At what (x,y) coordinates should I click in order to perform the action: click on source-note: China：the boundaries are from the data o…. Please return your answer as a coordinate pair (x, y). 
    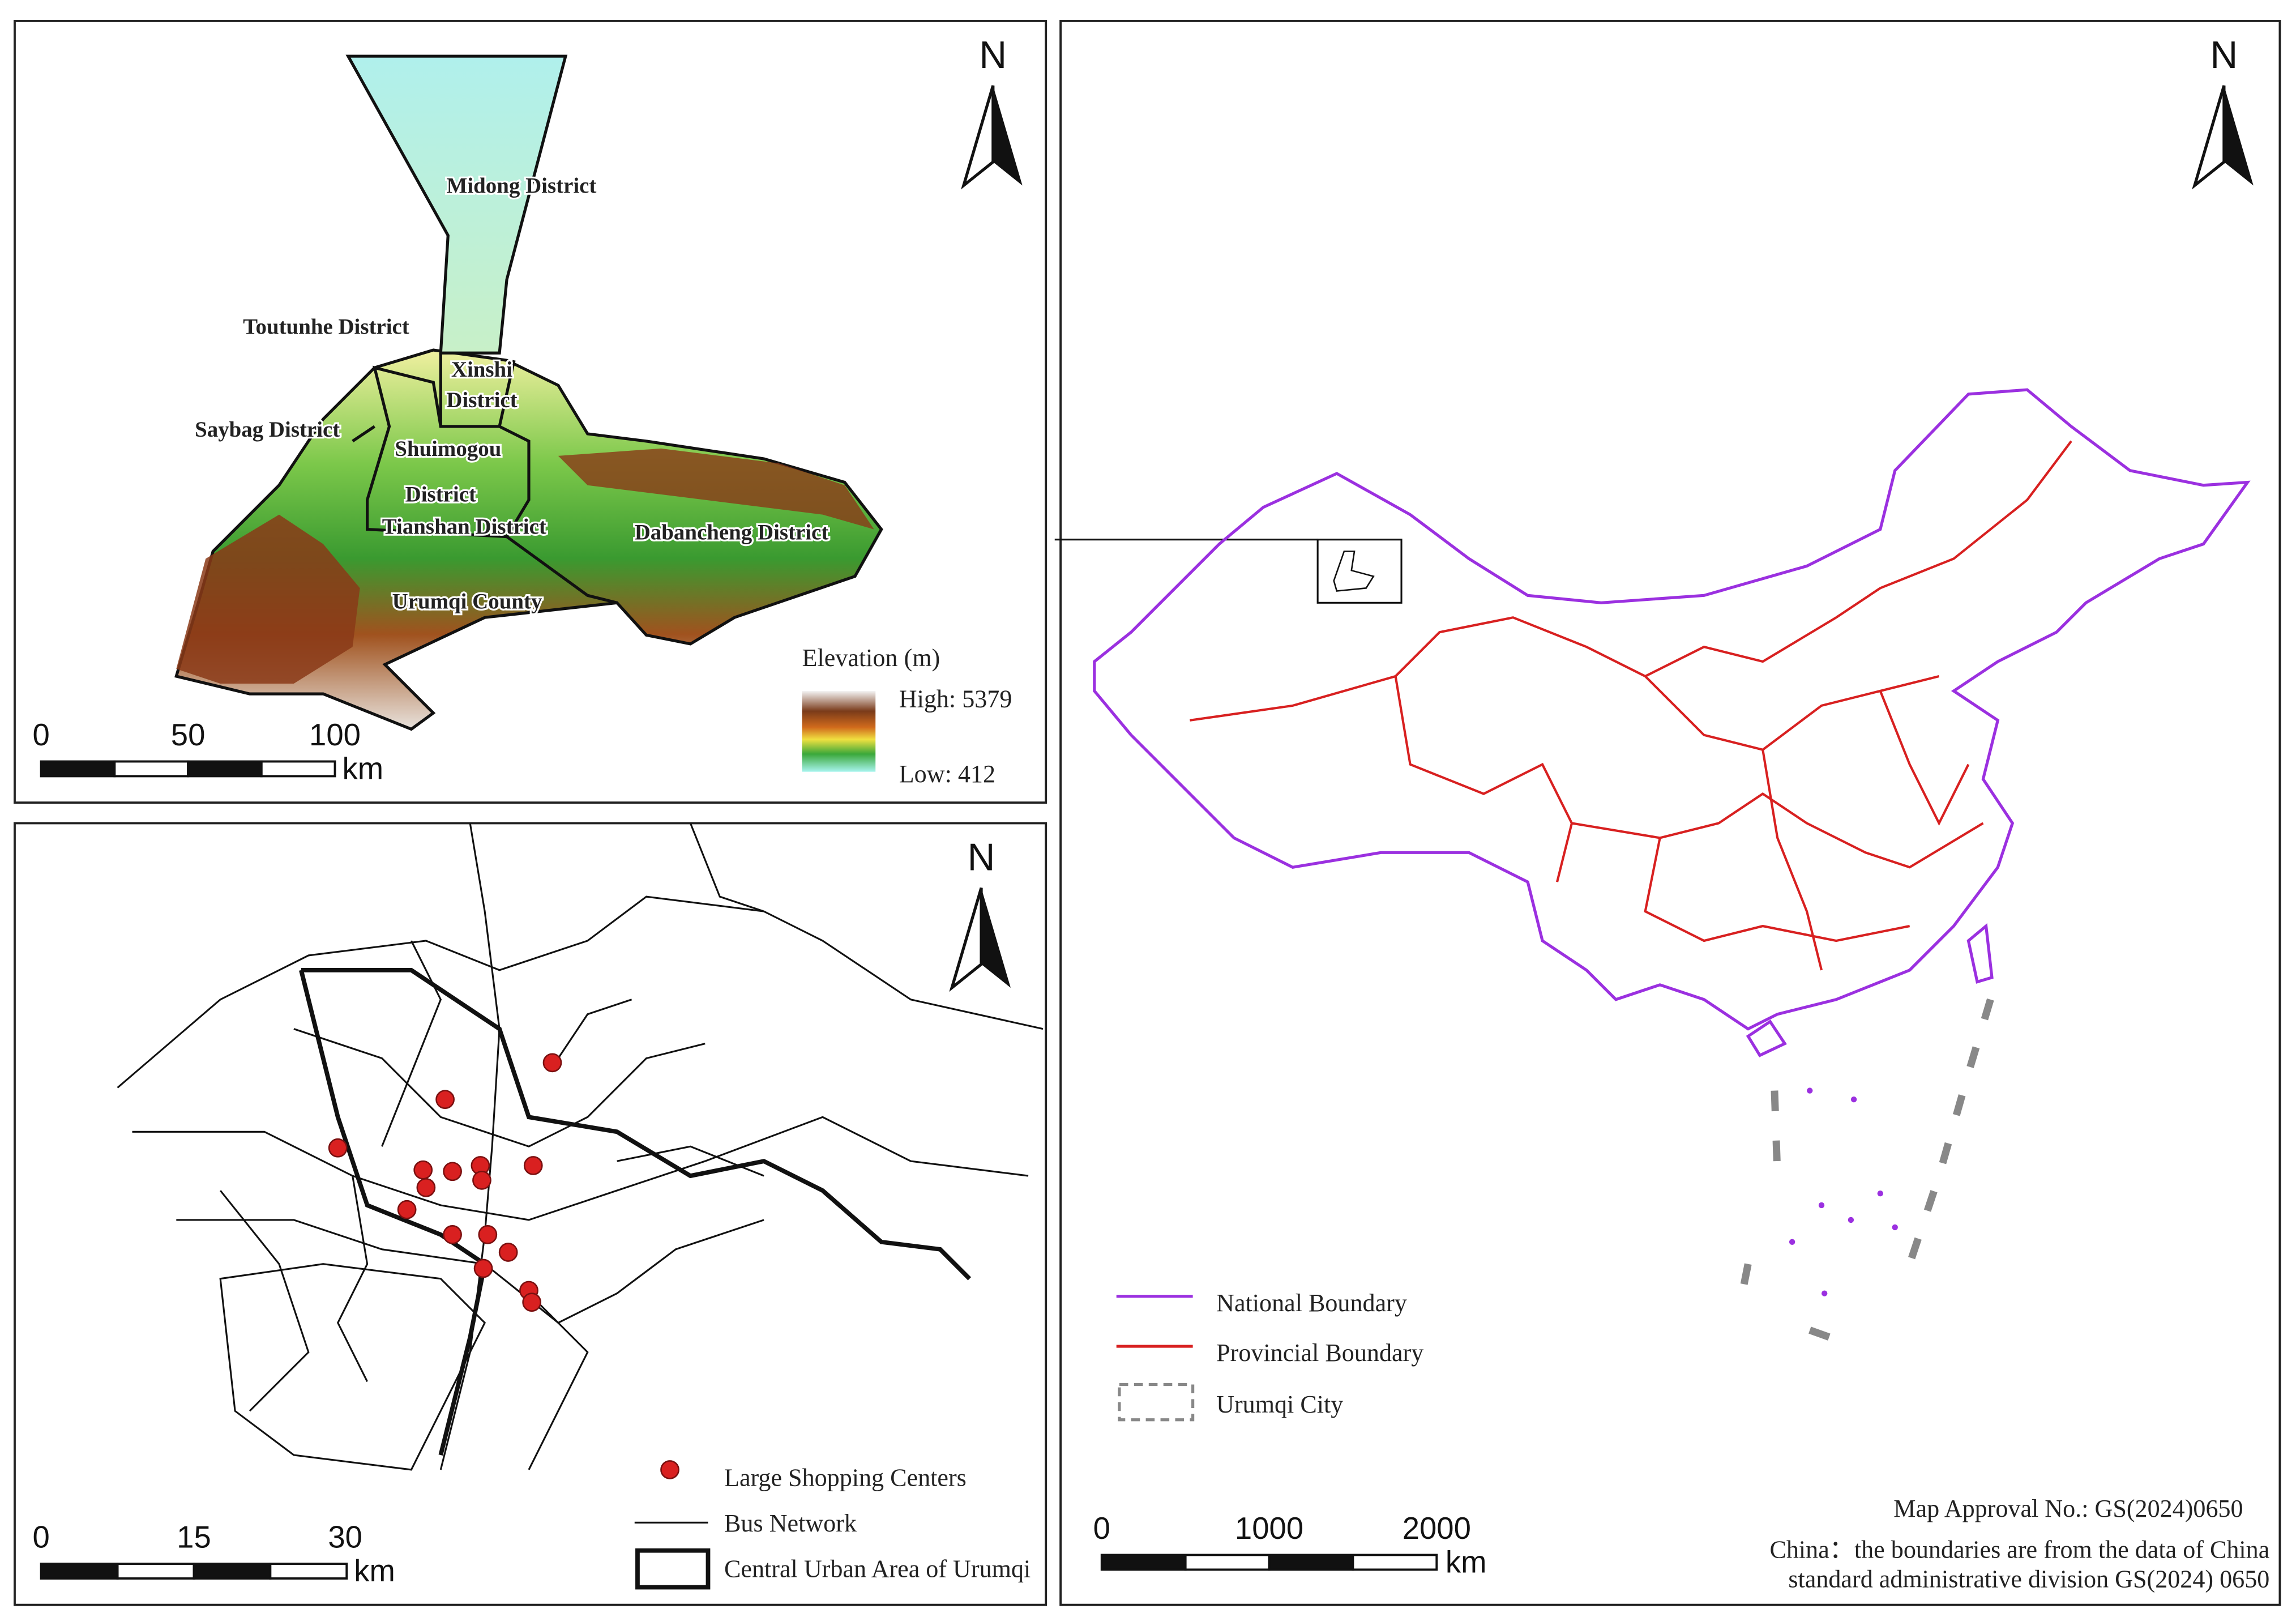
    Looking at the image, I should click on (2019, 1550).